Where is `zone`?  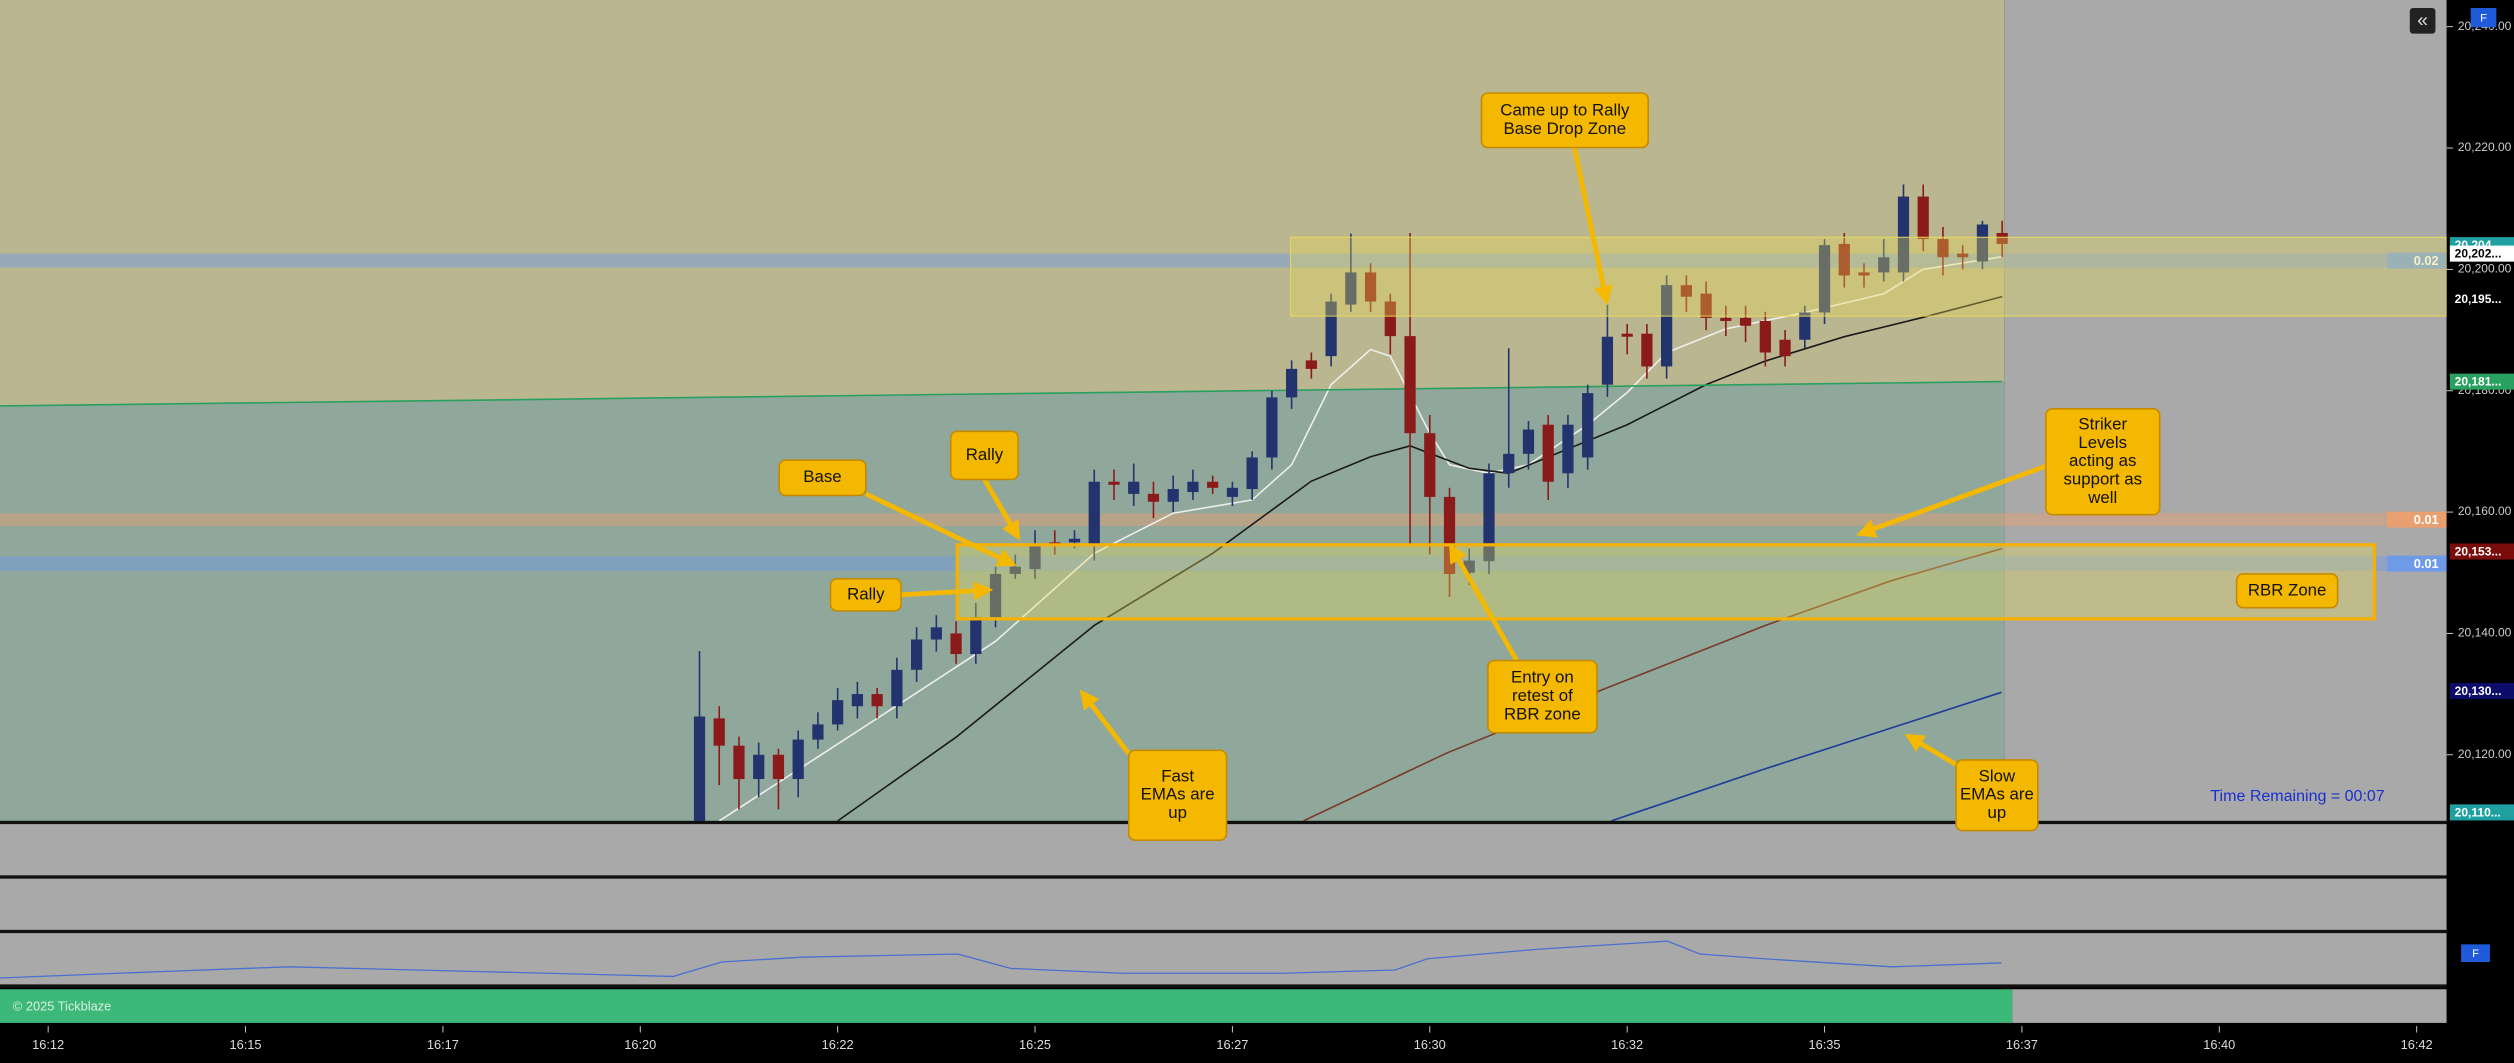 zone is located at coordinates (1666, 582).